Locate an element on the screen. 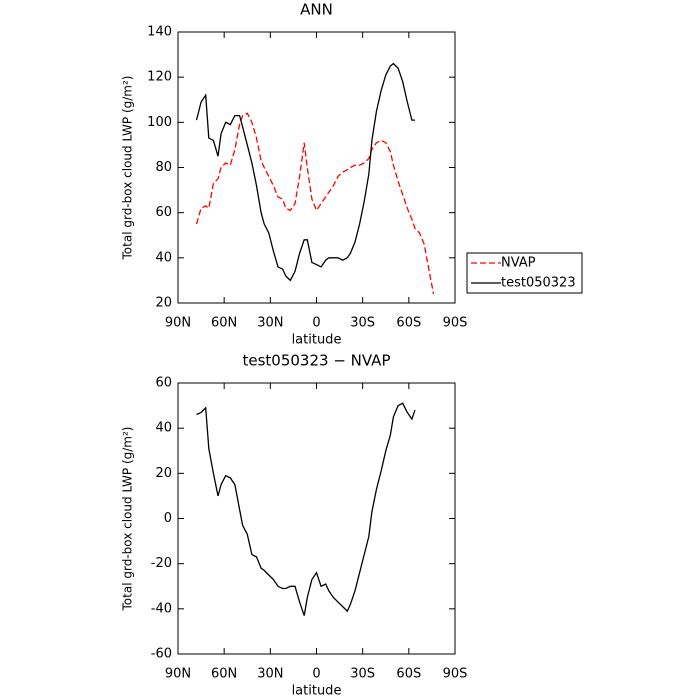  legend-label: NVAP is located at coordinates (518, 263).